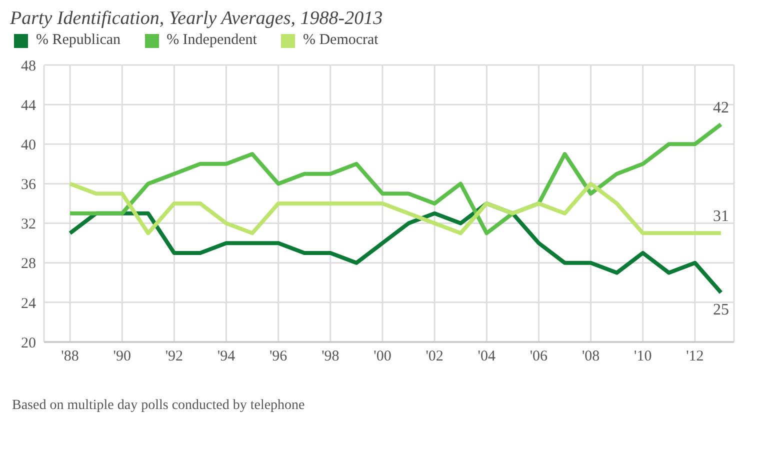 This screenshot has width=758, height=470. I want to click on x-tick-label: '94, so click(226, 356).